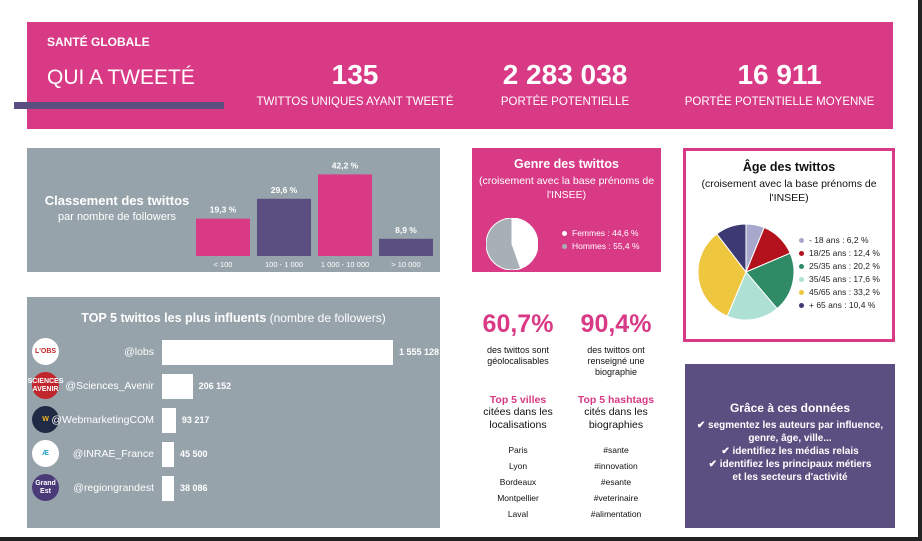 The height and width of the screenshot is (541, 922). I want to click on legend-item: 18/25 ans : 12,4 %, so click(839, 253).